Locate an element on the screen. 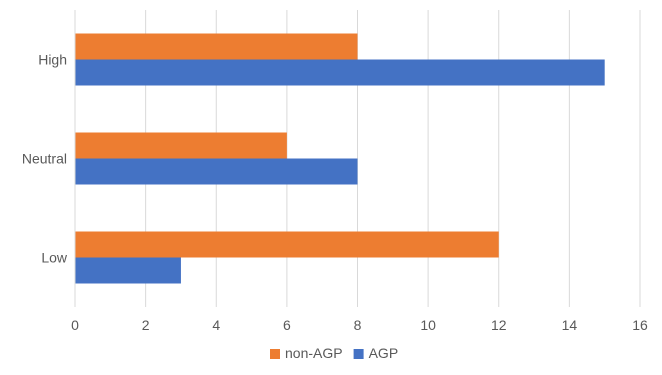  legend-label: AGP is located at coordinates (384, 353).